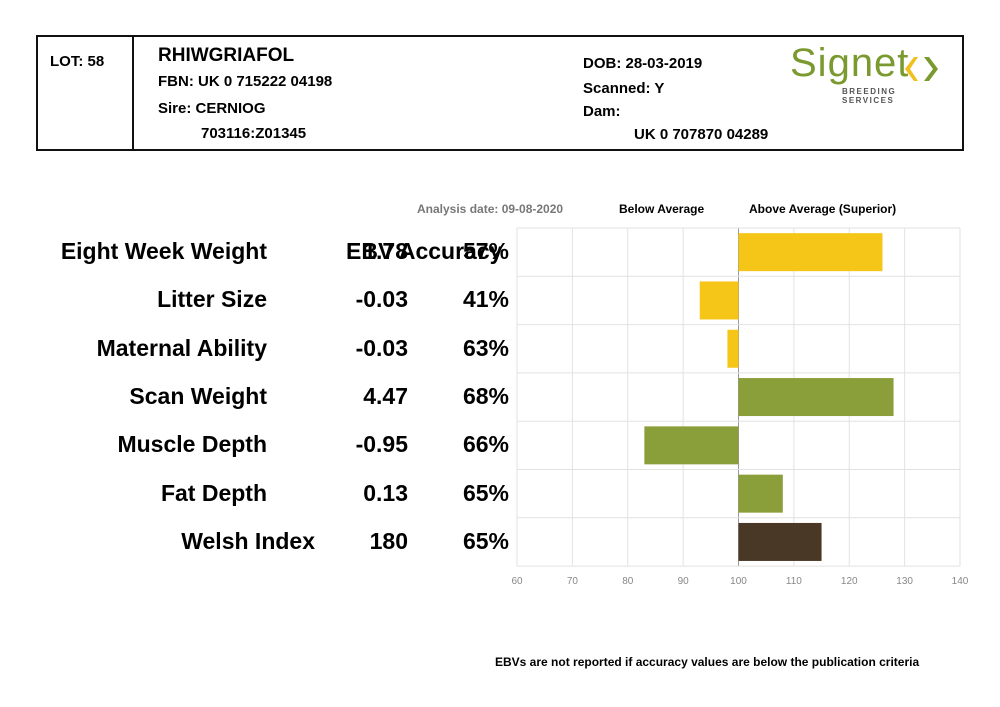 This screenshot has height=707, width=1000. Describe the element at coordinates (628, 581) in the screenshot. I see `x-tick-label: 80` at that location.